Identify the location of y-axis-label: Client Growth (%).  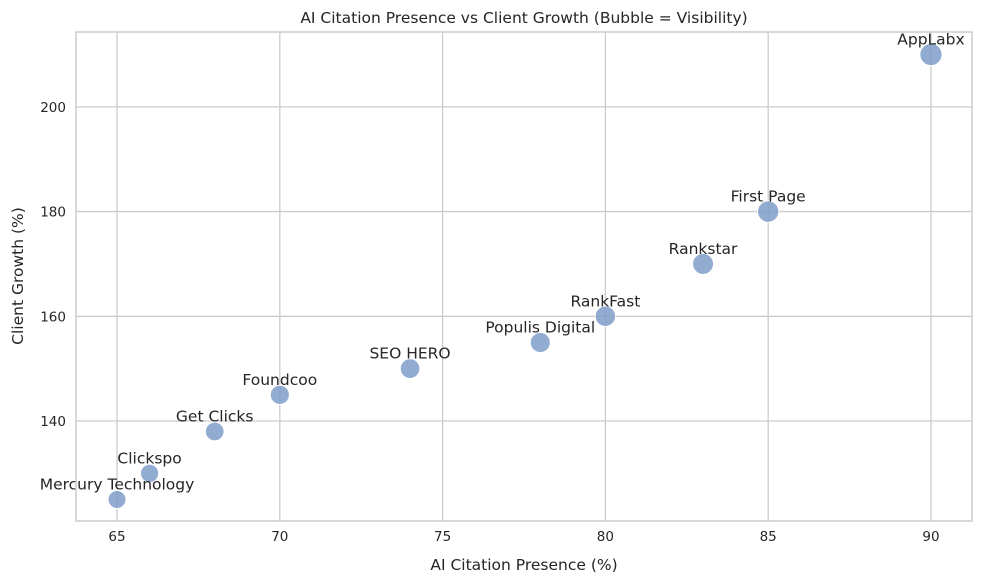
(18, 276).